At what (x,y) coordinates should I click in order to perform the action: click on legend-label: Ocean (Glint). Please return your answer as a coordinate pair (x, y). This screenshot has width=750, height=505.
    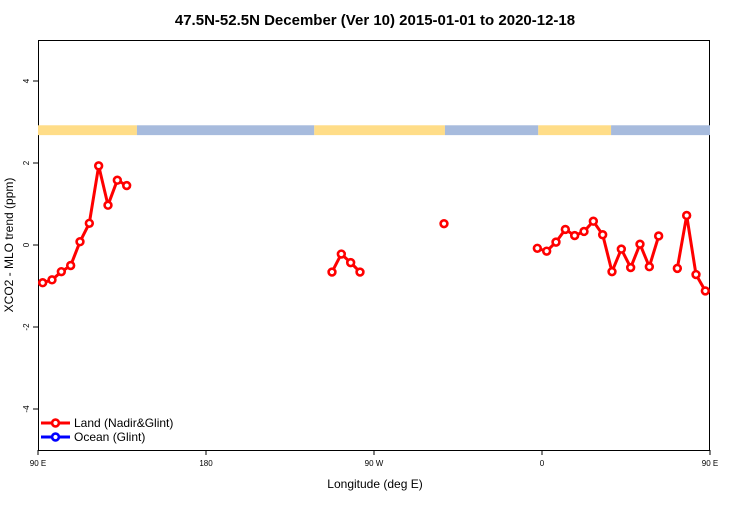
    Looking at the image, I should click on (109, 437).